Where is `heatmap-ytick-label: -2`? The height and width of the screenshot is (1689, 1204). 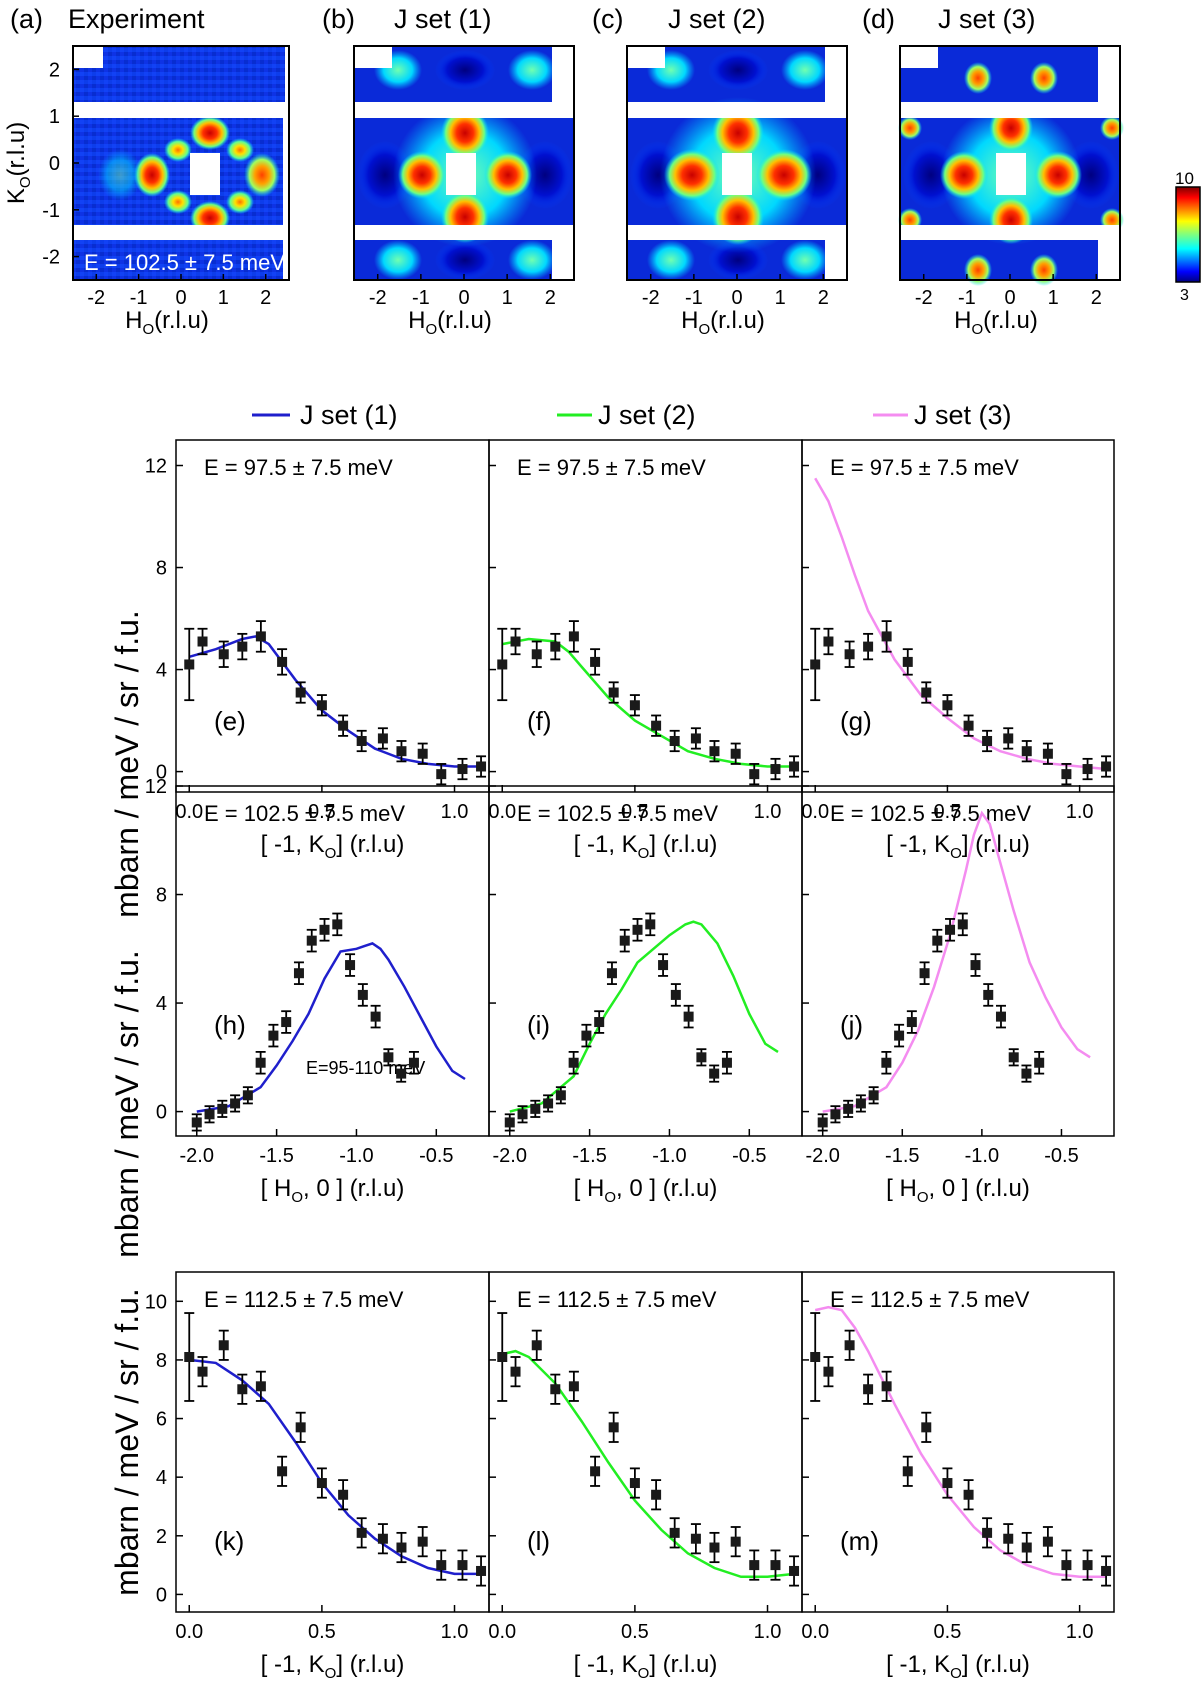
heatmap-ytick-label: -2 is located at coordinates (51, 258).